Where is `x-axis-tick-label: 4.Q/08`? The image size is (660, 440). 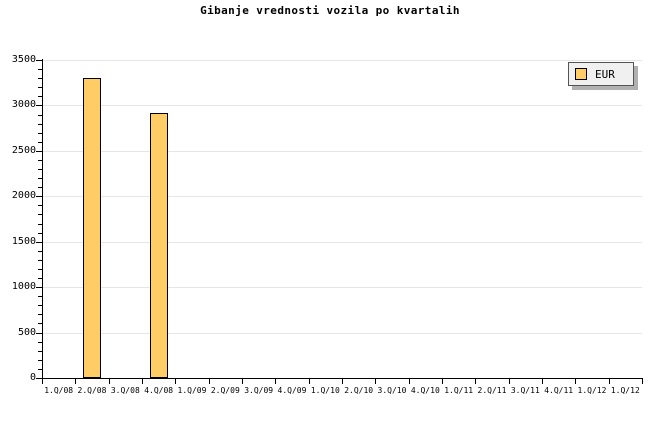 x-axis-tick-label: 4.Q/08 is located at coordinates (159, 390).